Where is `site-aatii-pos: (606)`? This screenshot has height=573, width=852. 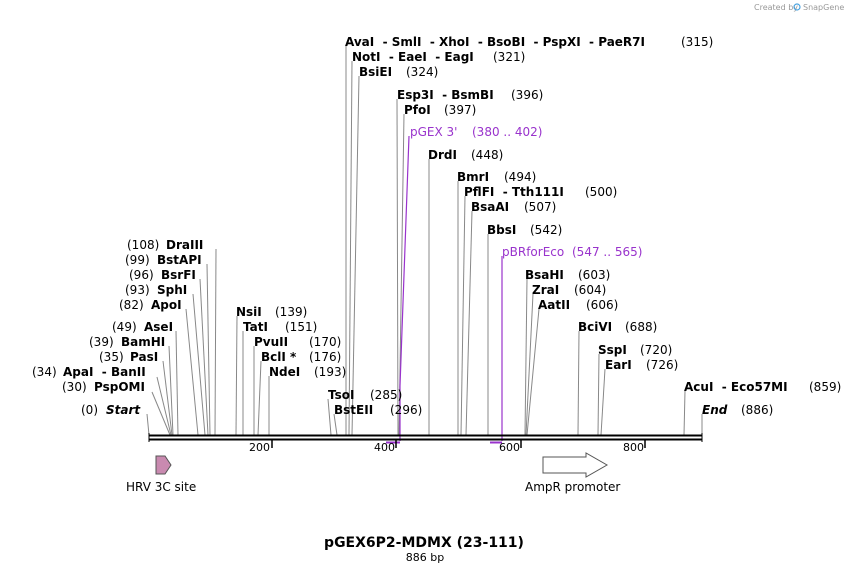
site-aatii-pos: (606) is located at coordinates (602, 305).